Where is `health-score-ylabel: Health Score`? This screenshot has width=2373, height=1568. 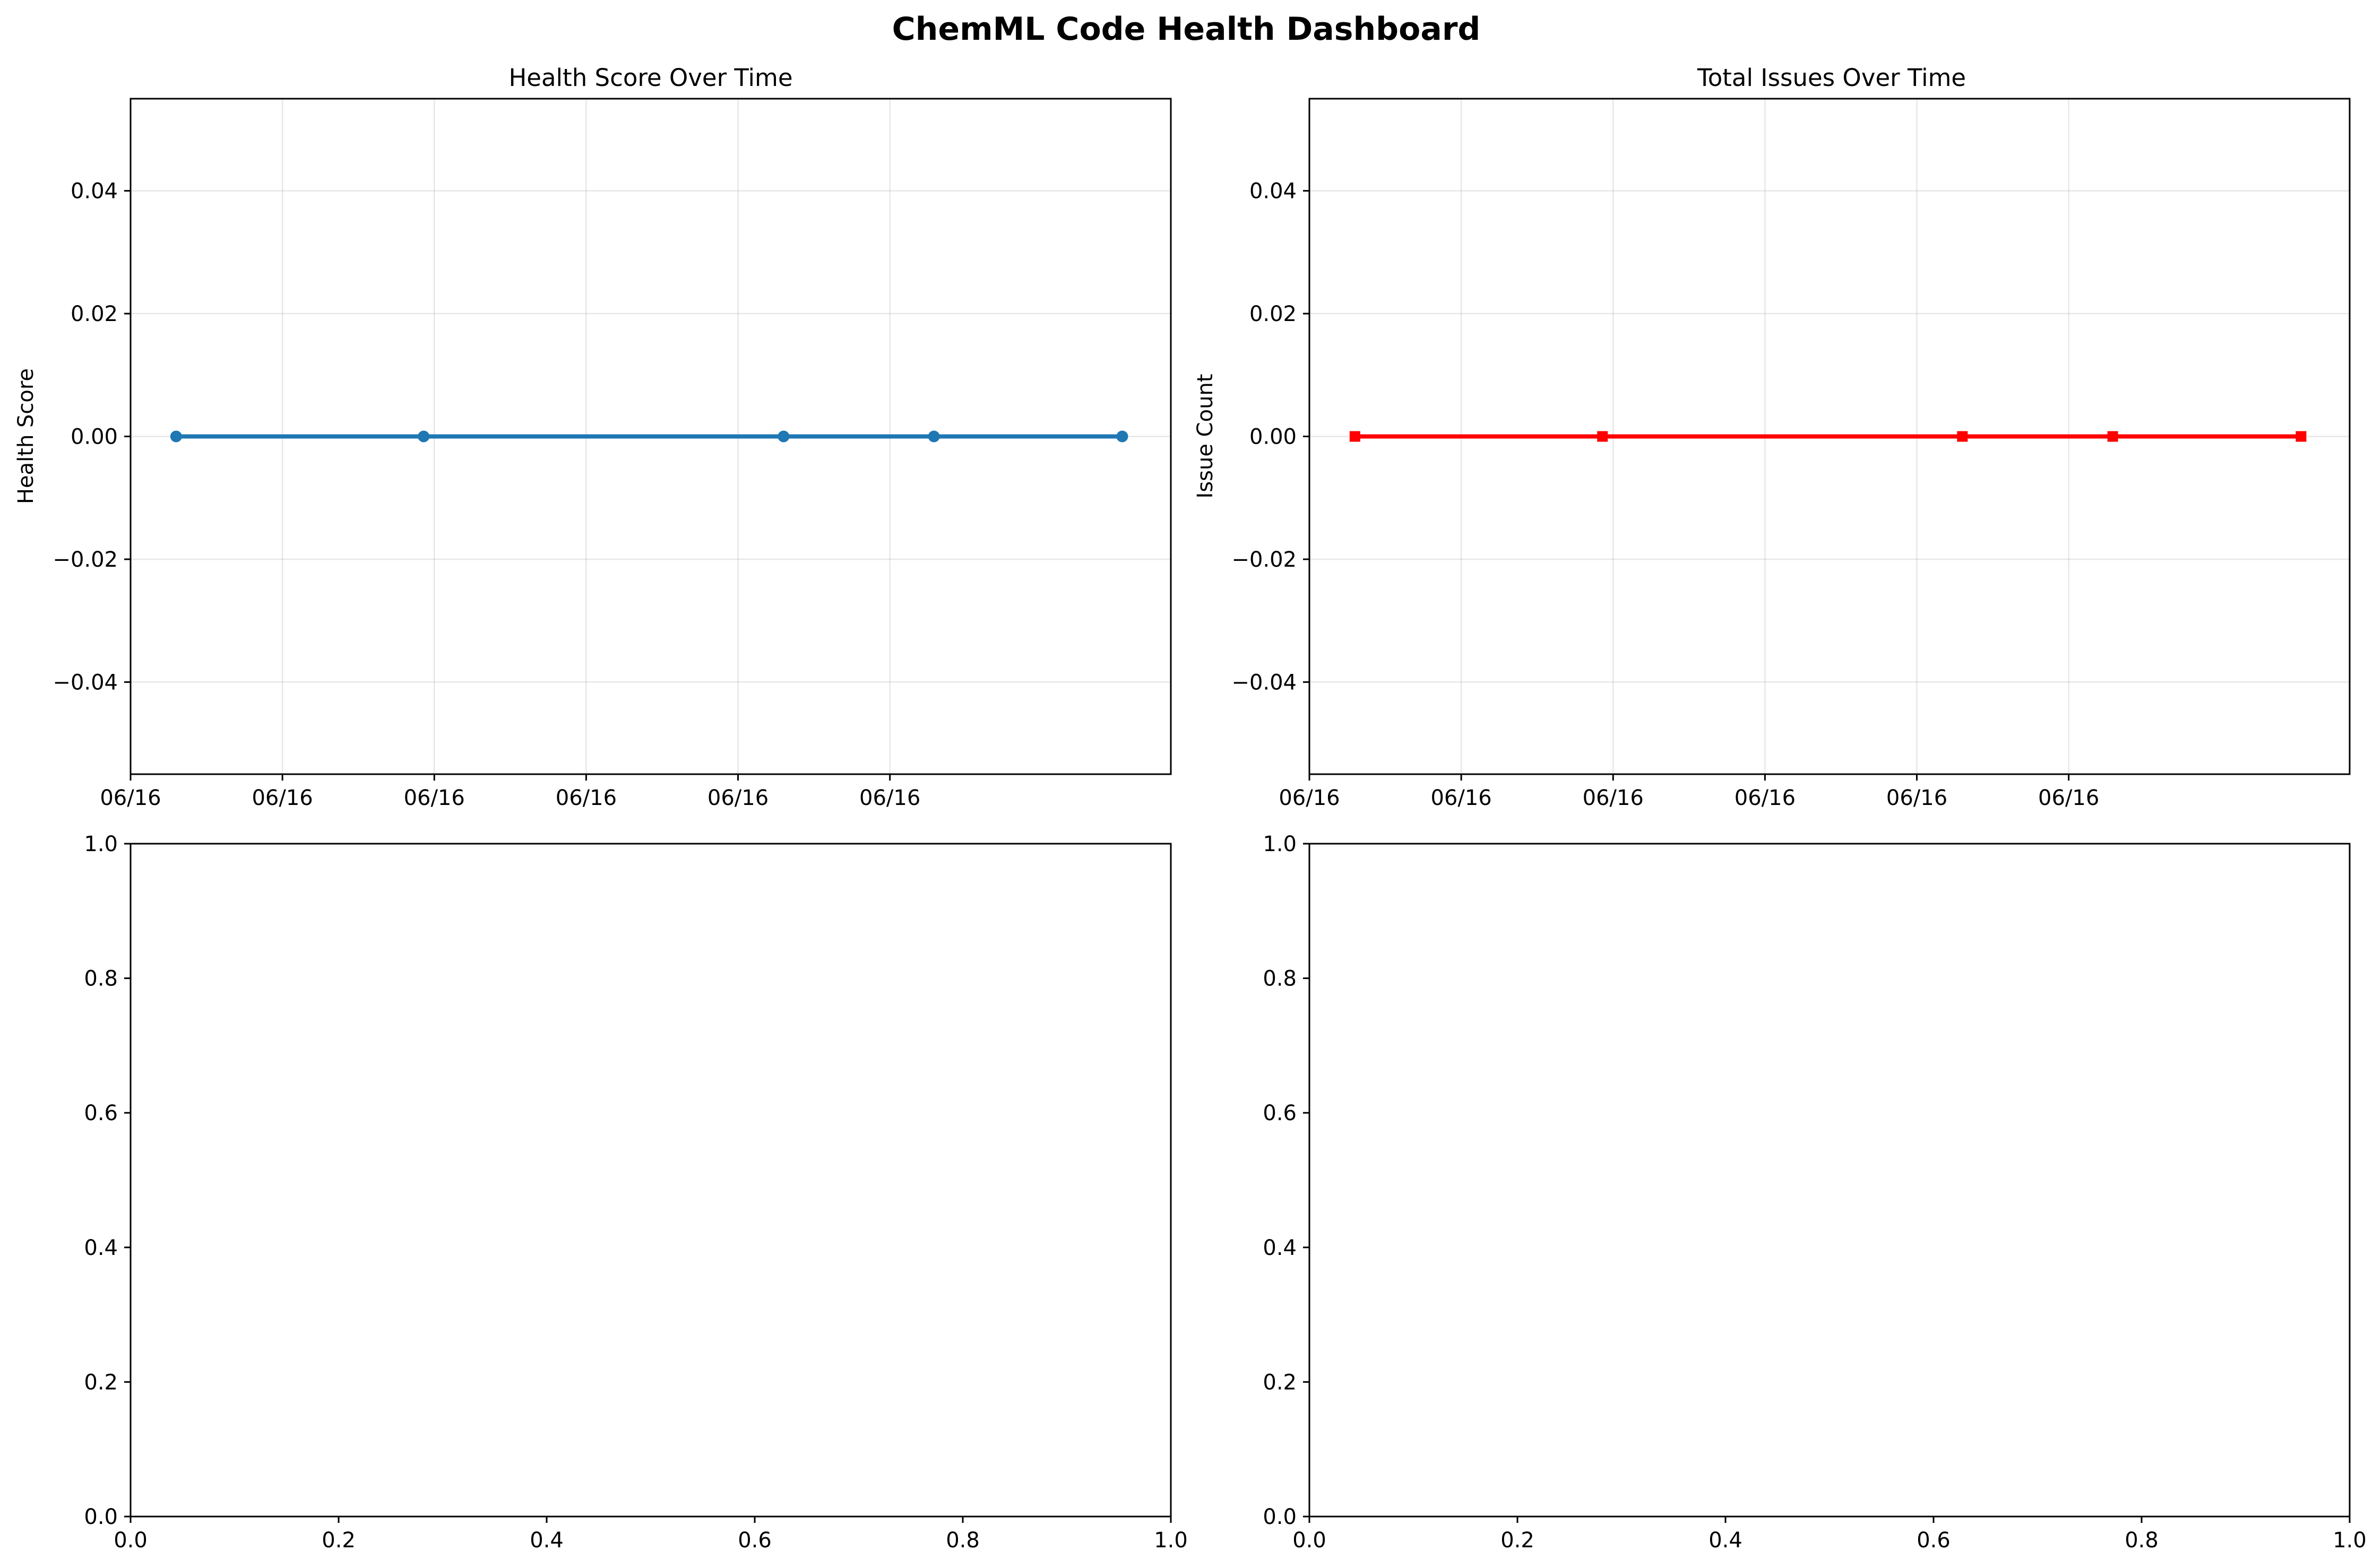 health-score-ylabel: Health Score is located at coordinates (26, 436).